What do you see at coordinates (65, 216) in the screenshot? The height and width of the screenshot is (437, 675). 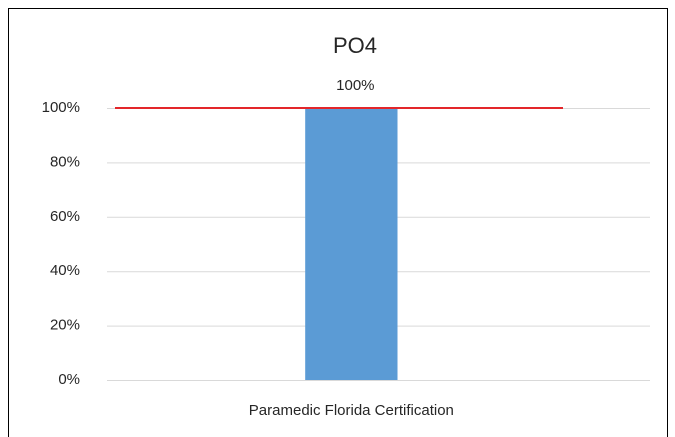 I see `y-tick-label: 60%` at bounding box center [65, 216].